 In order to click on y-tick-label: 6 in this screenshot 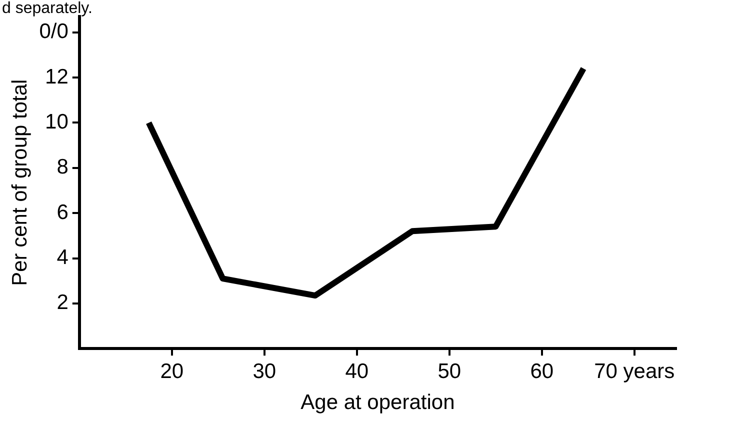, I will do `click(62, 212)`.